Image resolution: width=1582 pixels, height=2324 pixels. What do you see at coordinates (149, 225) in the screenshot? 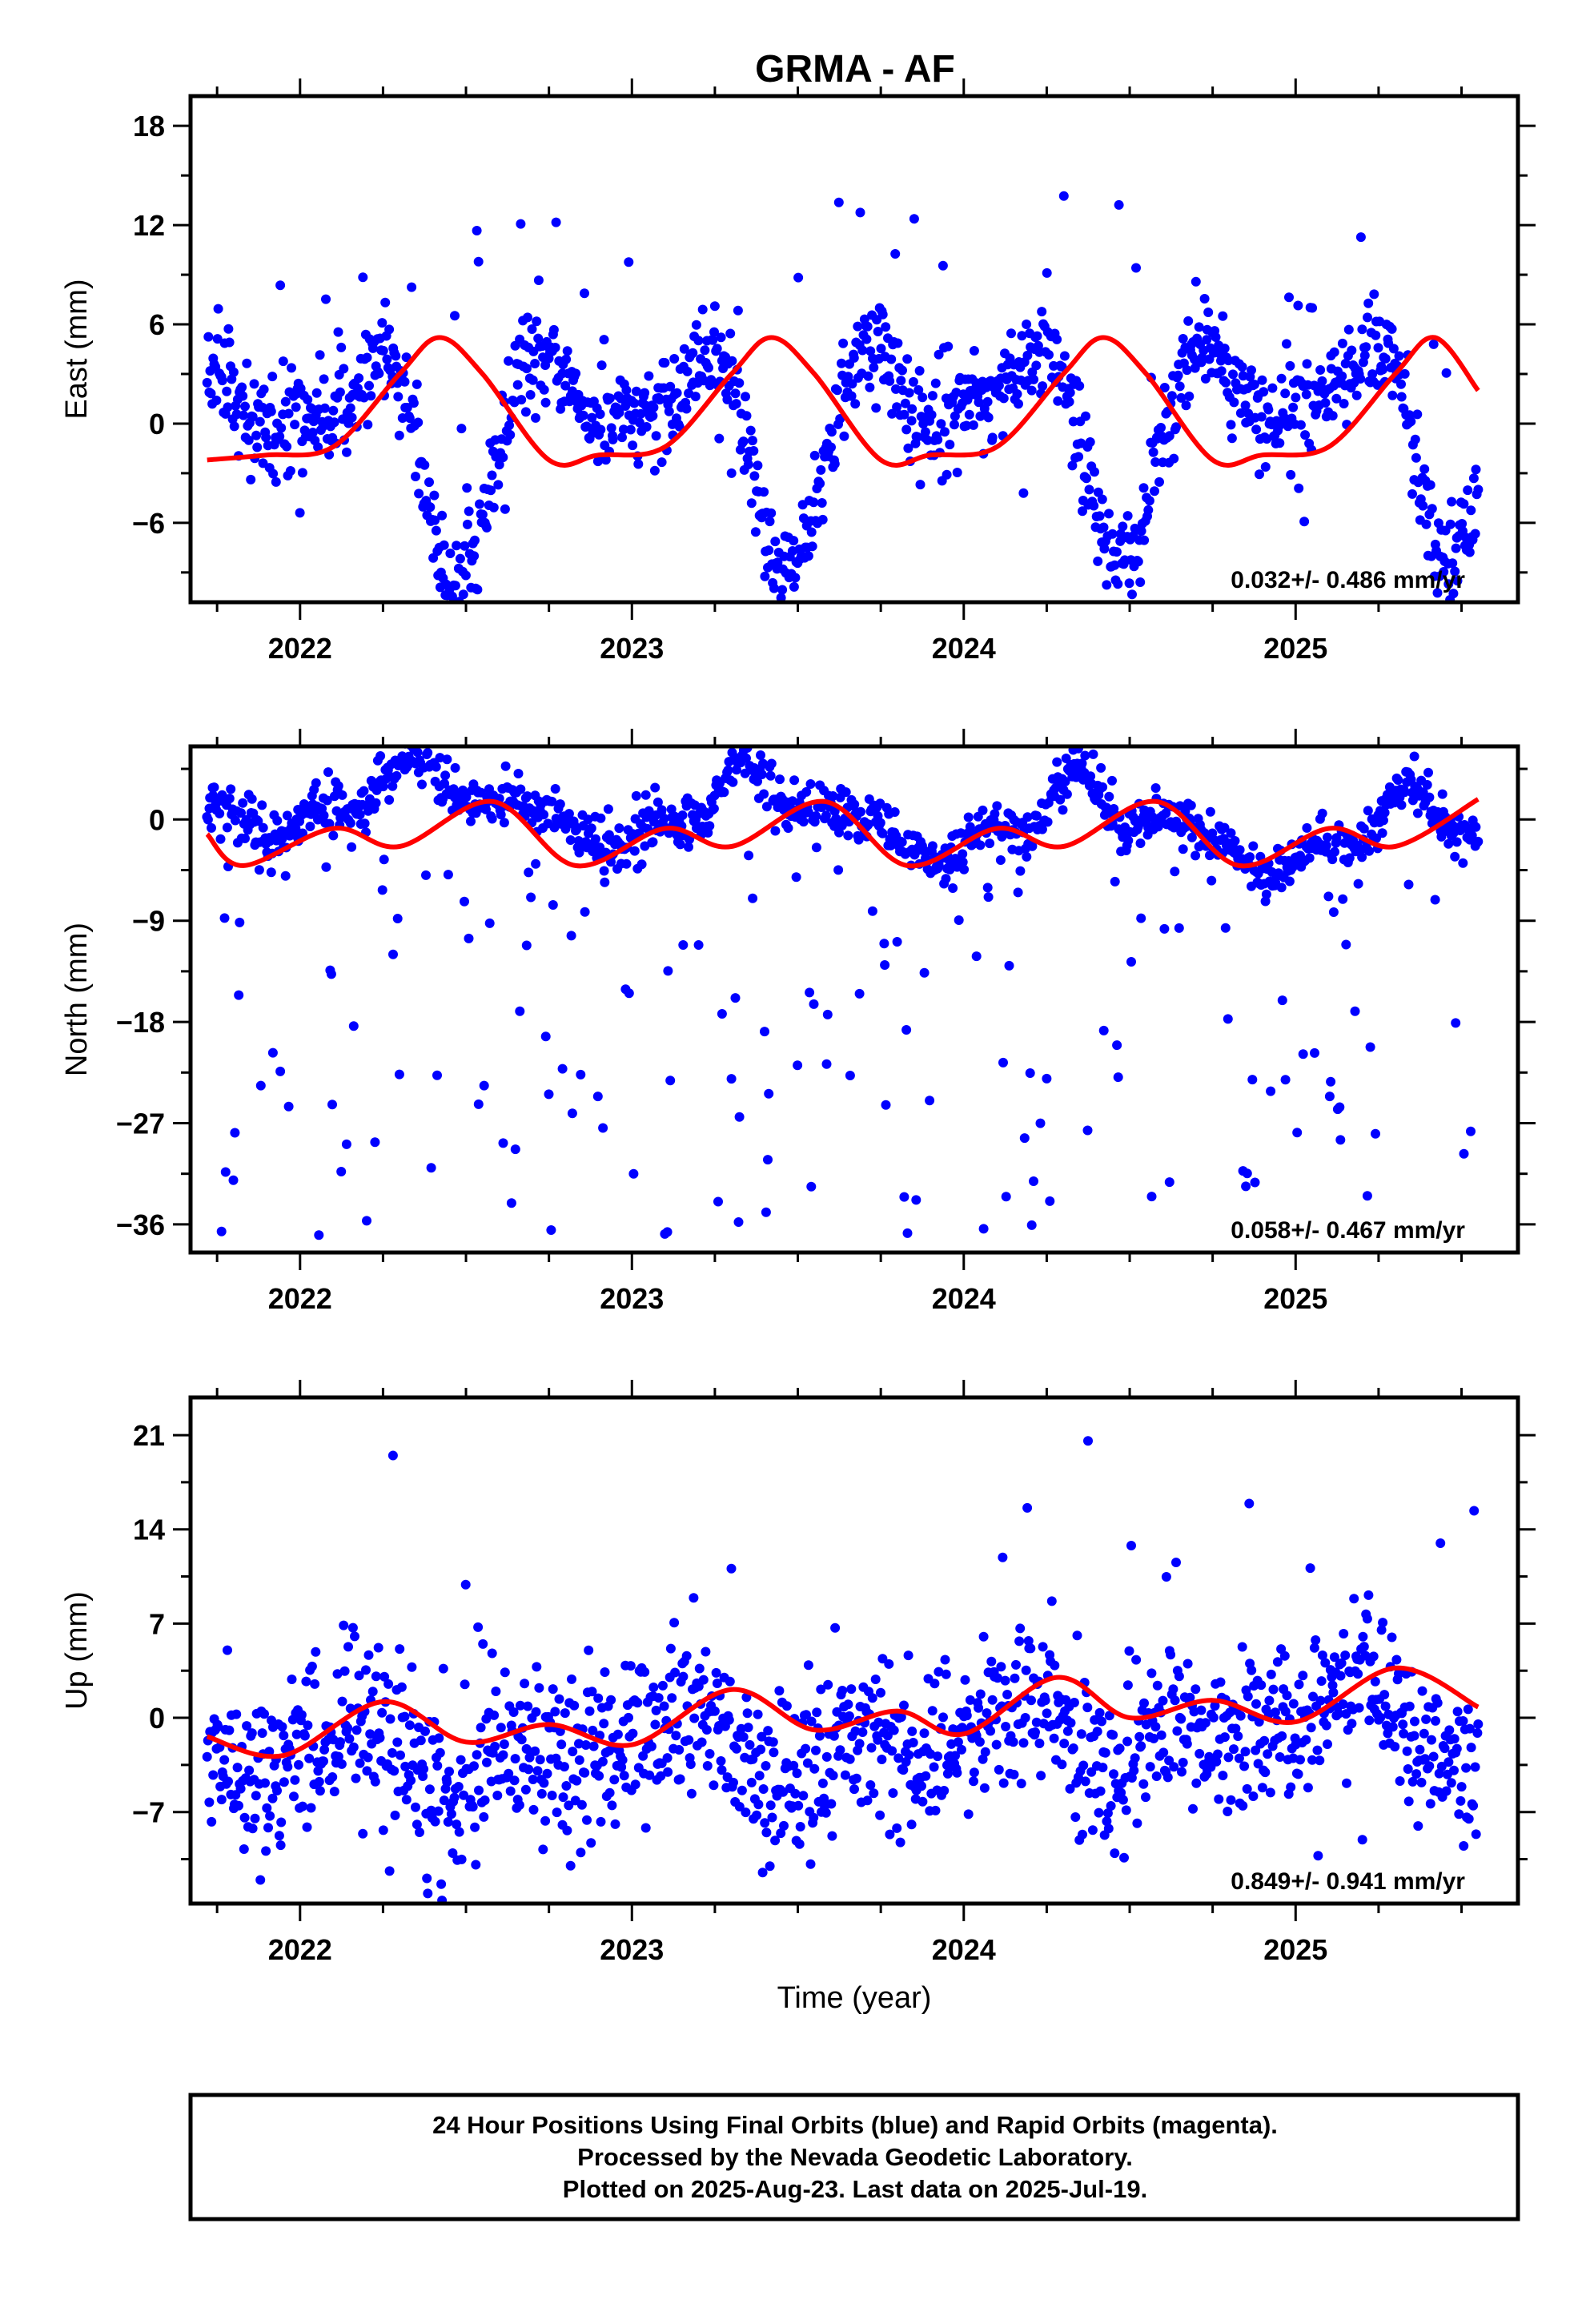
I see `east-y-tick-label-1: 12` at bounding box center [149, 225].